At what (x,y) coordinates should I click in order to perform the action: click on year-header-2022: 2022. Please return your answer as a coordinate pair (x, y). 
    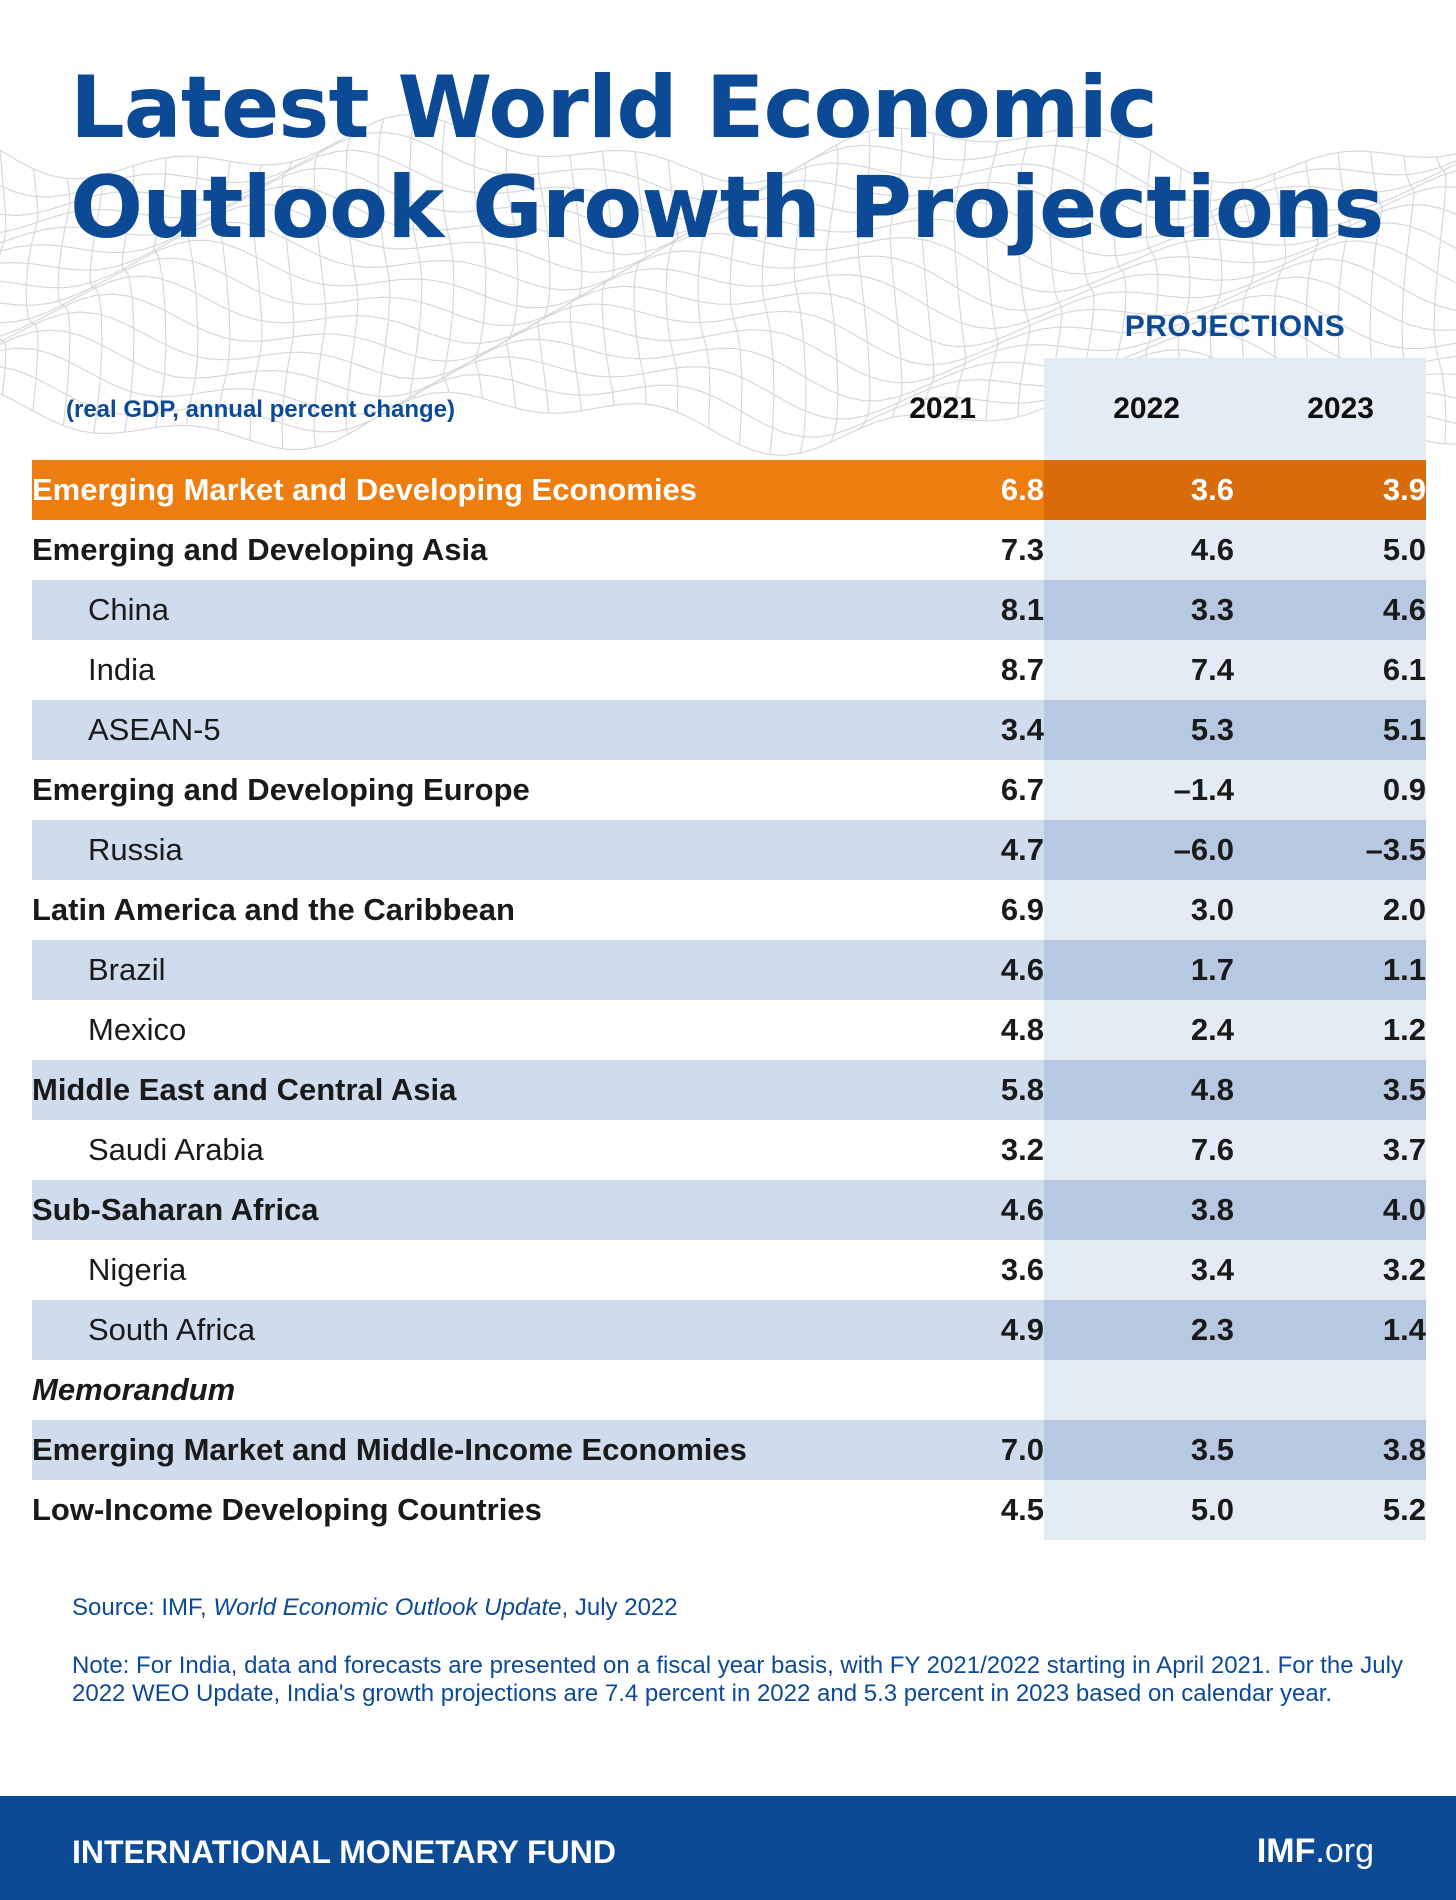
    Looking at the image, I should click on (1146, 408).